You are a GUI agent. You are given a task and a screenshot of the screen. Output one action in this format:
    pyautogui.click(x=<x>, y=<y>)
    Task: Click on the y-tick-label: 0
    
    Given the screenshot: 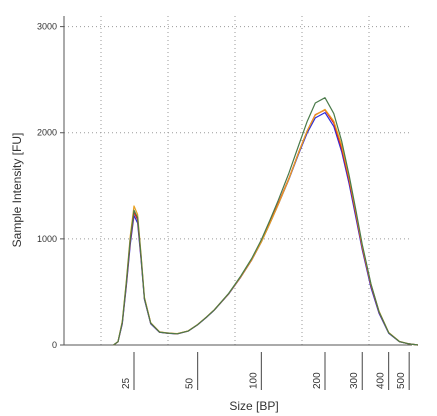 What is the action you would take?
    pyautogui.click(x=54, y=345)
    